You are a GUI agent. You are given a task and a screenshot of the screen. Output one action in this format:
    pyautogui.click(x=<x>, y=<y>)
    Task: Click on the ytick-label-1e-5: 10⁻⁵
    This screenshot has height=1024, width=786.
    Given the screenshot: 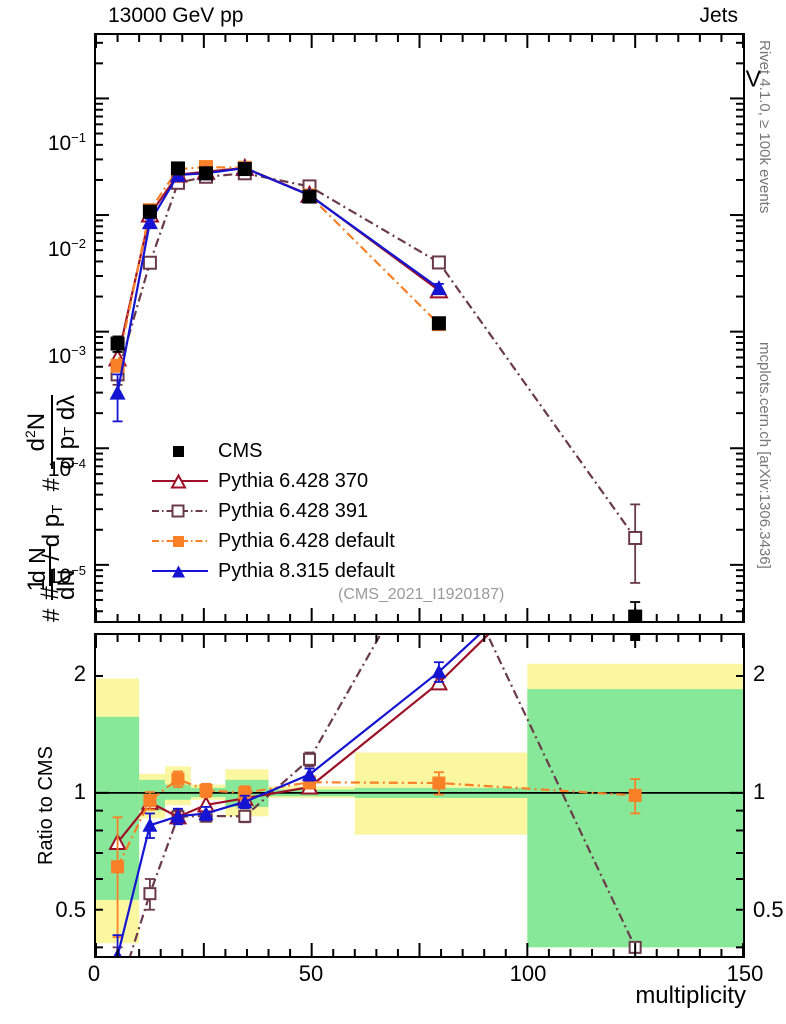 What is the action you would take?
    pyautogui.click(x=66, y=575)
    